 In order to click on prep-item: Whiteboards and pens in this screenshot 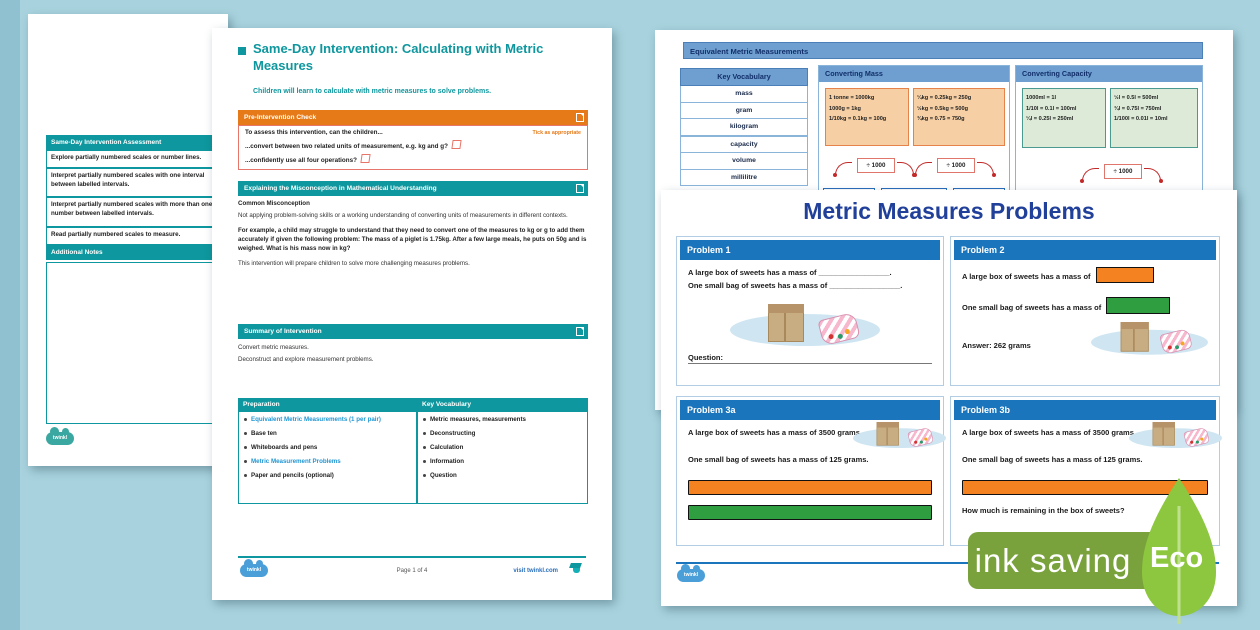, I will do `click(329, 447)`.